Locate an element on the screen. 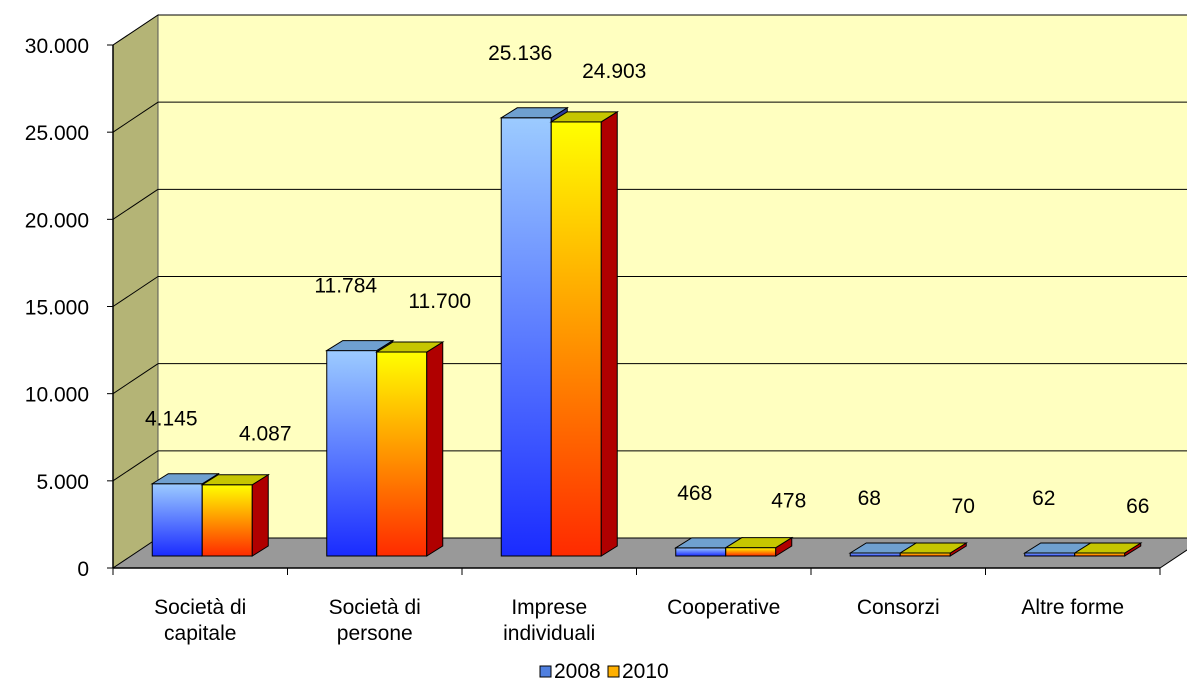  data-label-2008-4: 68 is located at coordinates (869, 498).